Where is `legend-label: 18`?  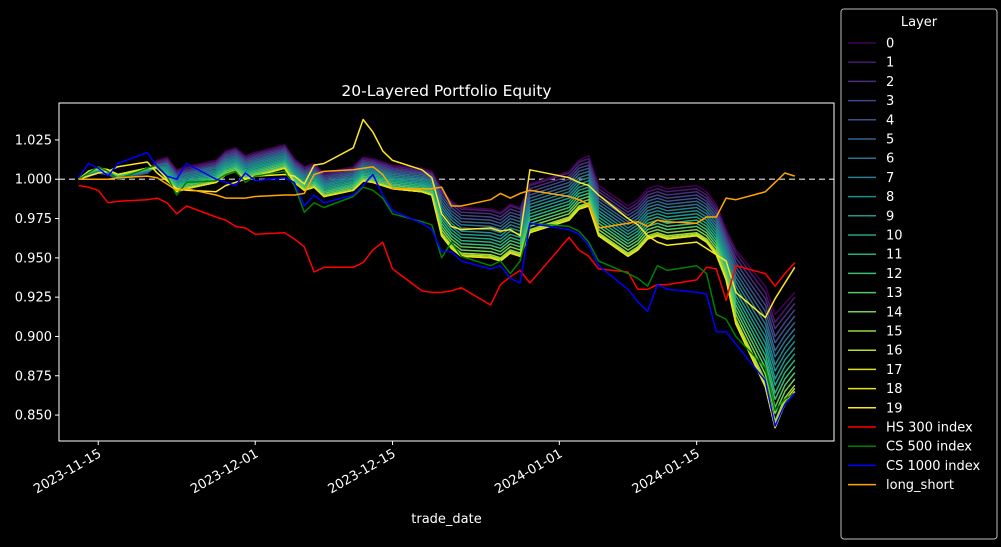 legend-label: 18 is located at coordinates (894, 389).